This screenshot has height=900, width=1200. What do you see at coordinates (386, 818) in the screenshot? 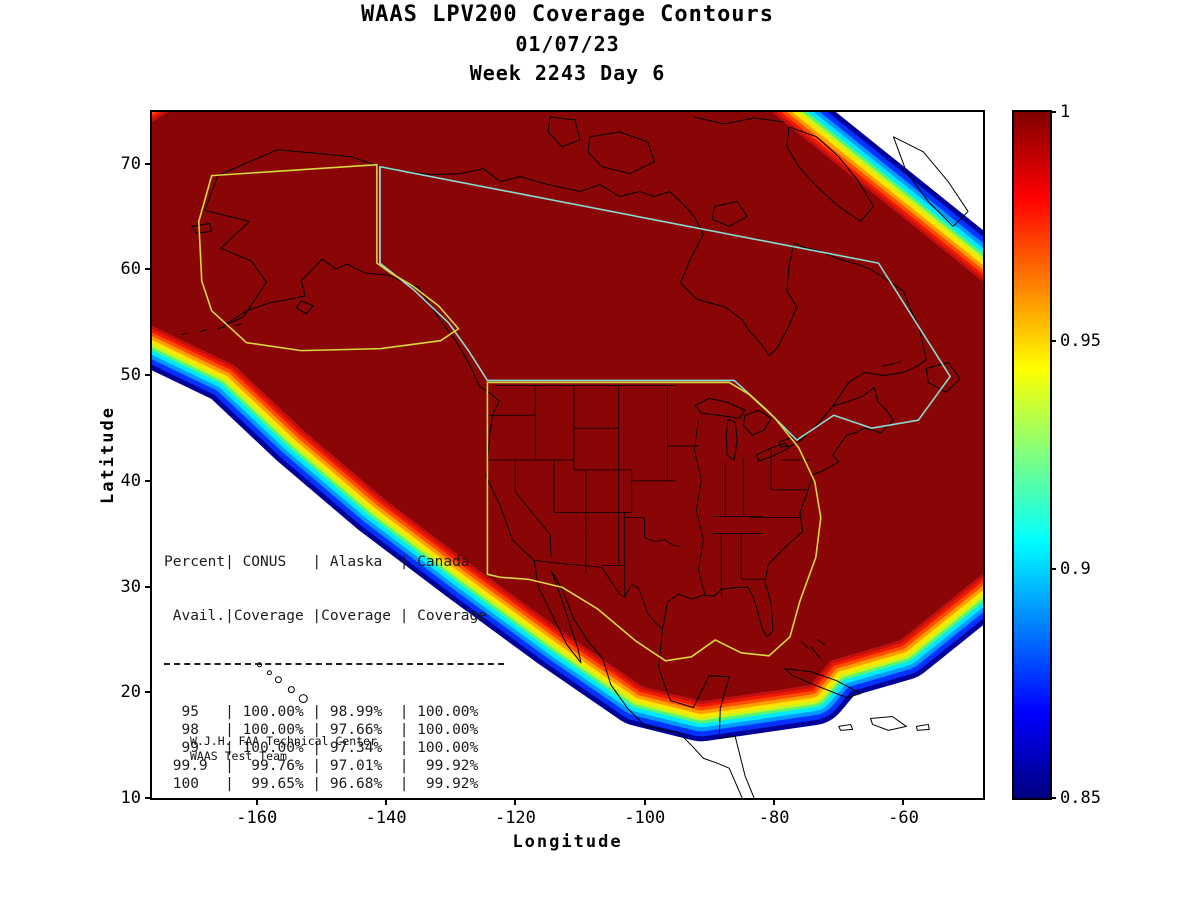
I see `x-tick-label: -140` at bounding box center [386, 818].